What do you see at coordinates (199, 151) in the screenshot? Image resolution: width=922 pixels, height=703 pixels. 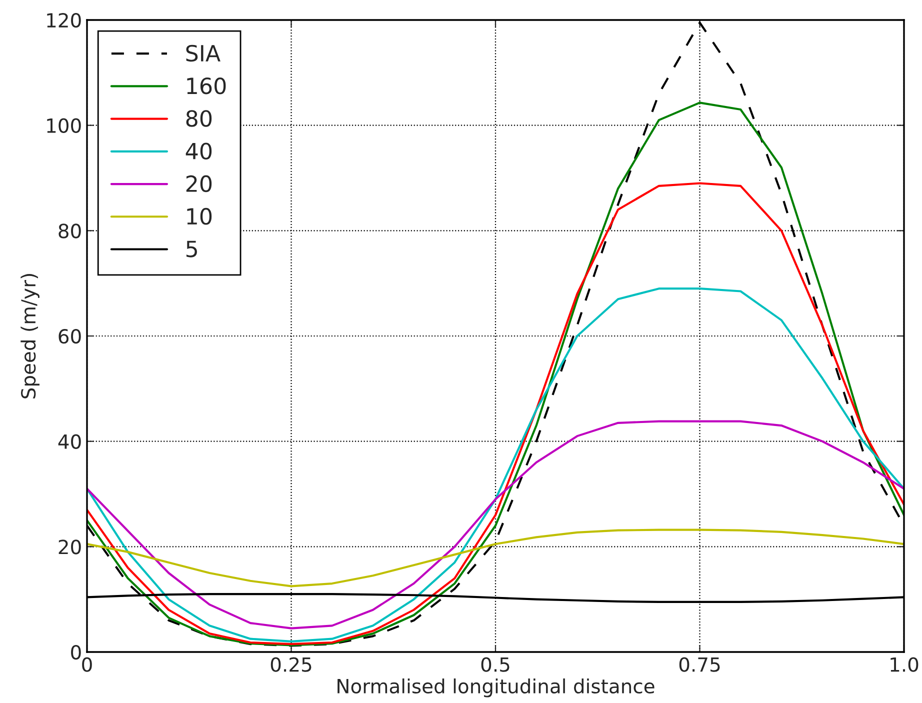 I see `legend-label: 40` at bounding box center [199, 151].